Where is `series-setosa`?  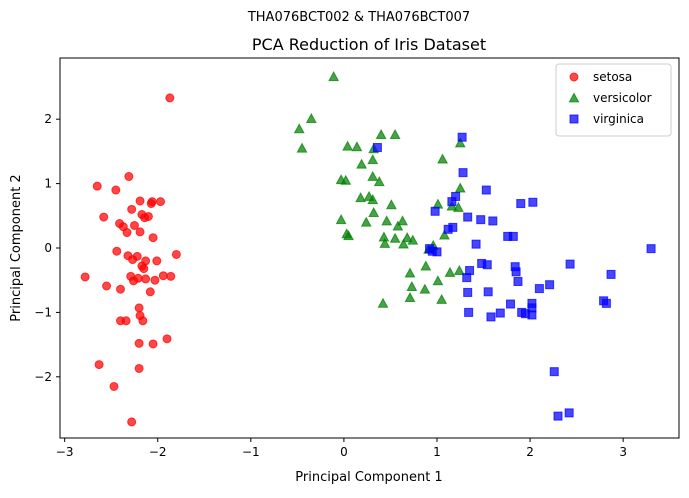
series-setosa is located at coordinates (130, 260).